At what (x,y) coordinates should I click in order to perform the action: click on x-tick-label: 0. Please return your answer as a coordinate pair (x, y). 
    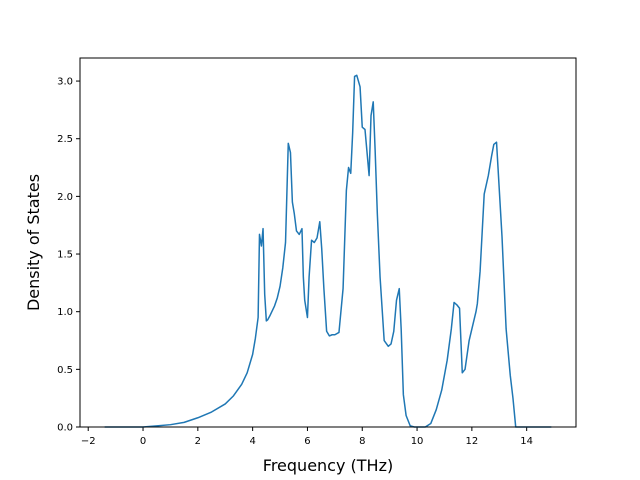
    Looking at the image, I should click on (143, 441).